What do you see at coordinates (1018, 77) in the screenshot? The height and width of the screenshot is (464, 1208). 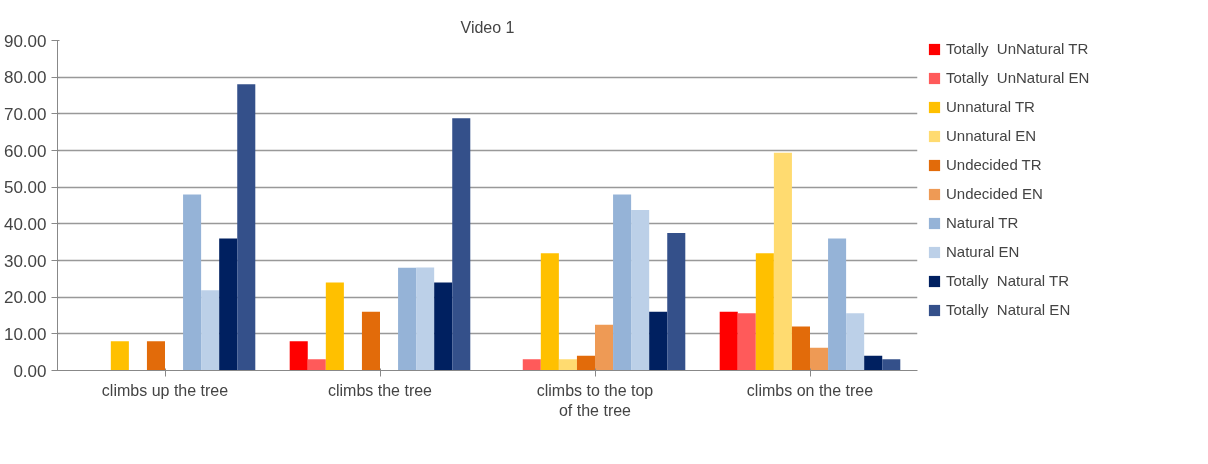 I see `legend-label: Totally UnNatural EN` at bounding box center [1018, 77].